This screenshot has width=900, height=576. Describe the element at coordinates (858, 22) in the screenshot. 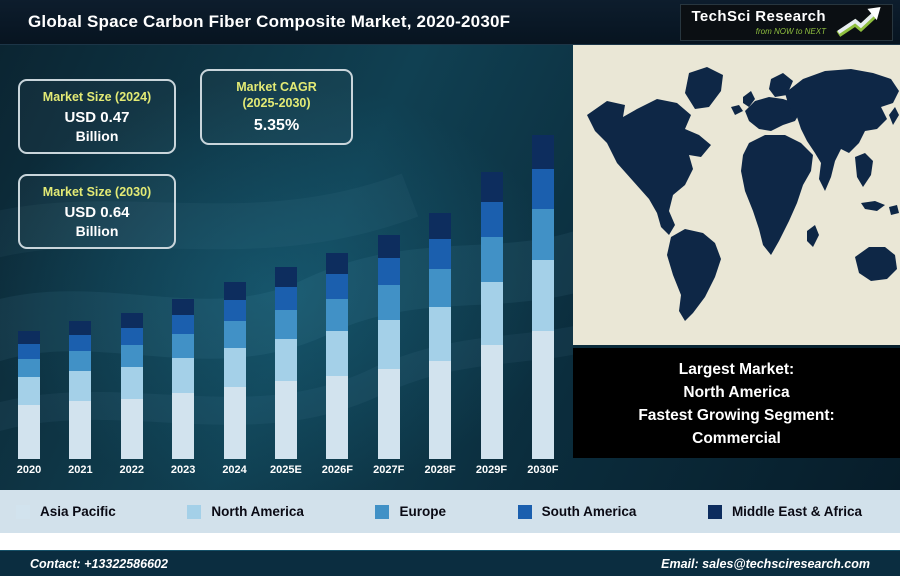

I see `logo-arrow-icon` at that location.